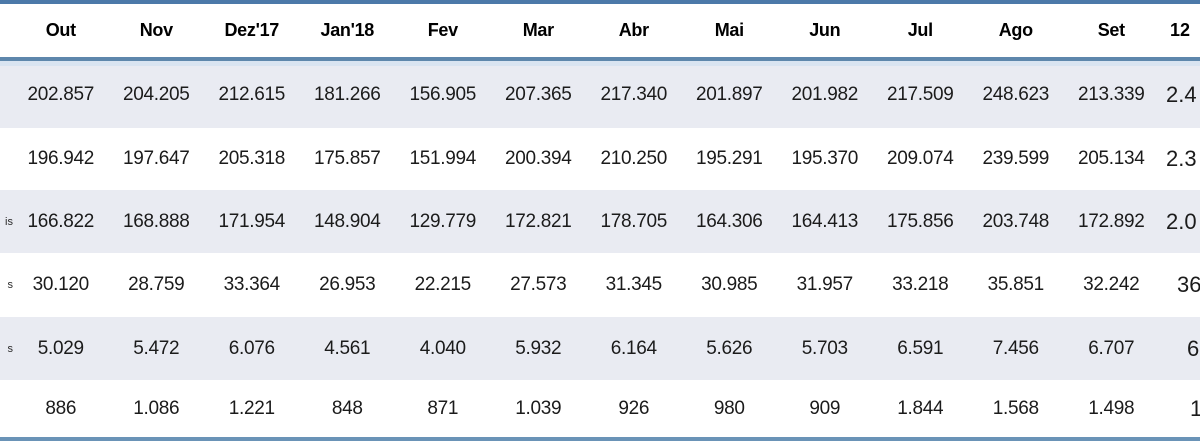 The height and width of the screenshot is (444, 1200). I want to click on table-cell: 28.759, so click(156, 284).